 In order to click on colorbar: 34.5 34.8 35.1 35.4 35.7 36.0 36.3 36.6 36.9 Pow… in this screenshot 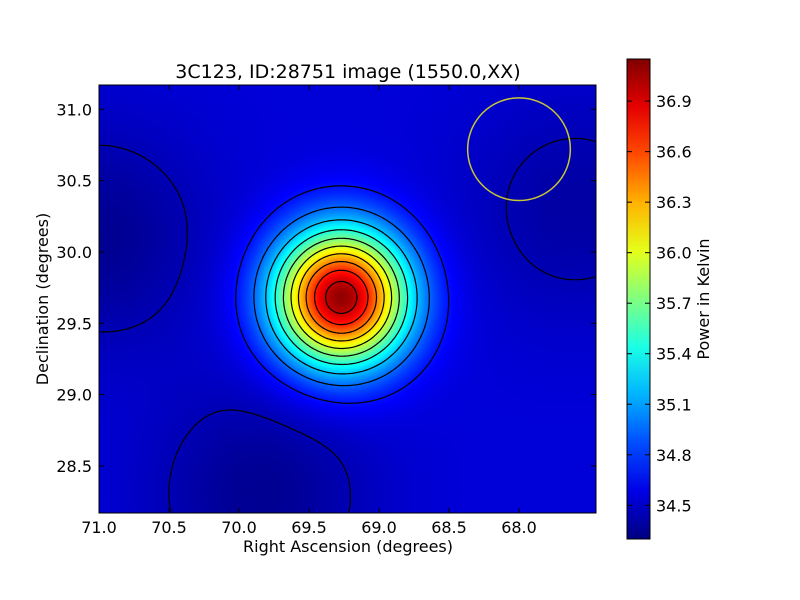, I will do `click(669, 299)`.